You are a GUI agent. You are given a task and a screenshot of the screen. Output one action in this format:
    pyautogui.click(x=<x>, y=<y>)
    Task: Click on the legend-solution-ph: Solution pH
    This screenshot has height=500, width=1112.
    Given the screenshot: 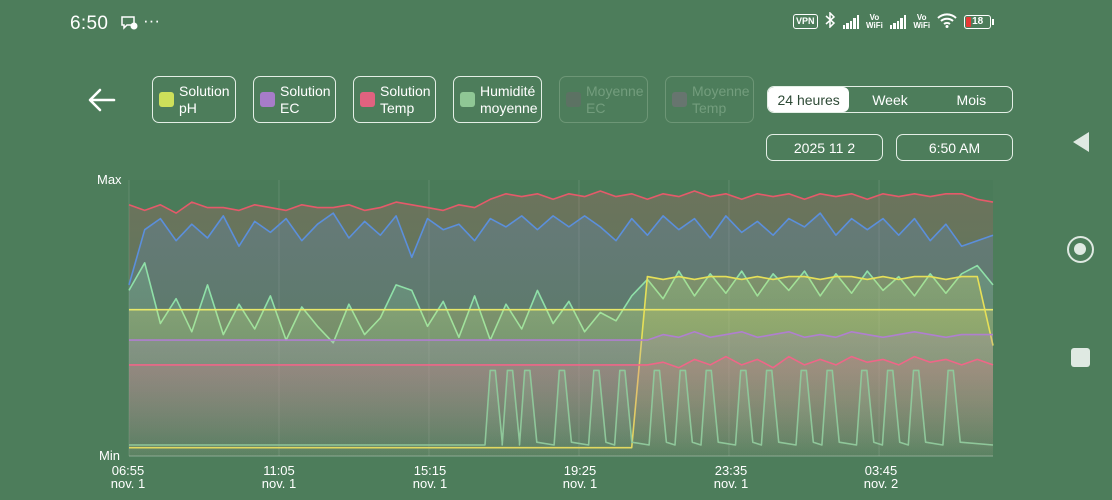 What is the action you would take?
    pyautogui.click(x=194, y=99)
    